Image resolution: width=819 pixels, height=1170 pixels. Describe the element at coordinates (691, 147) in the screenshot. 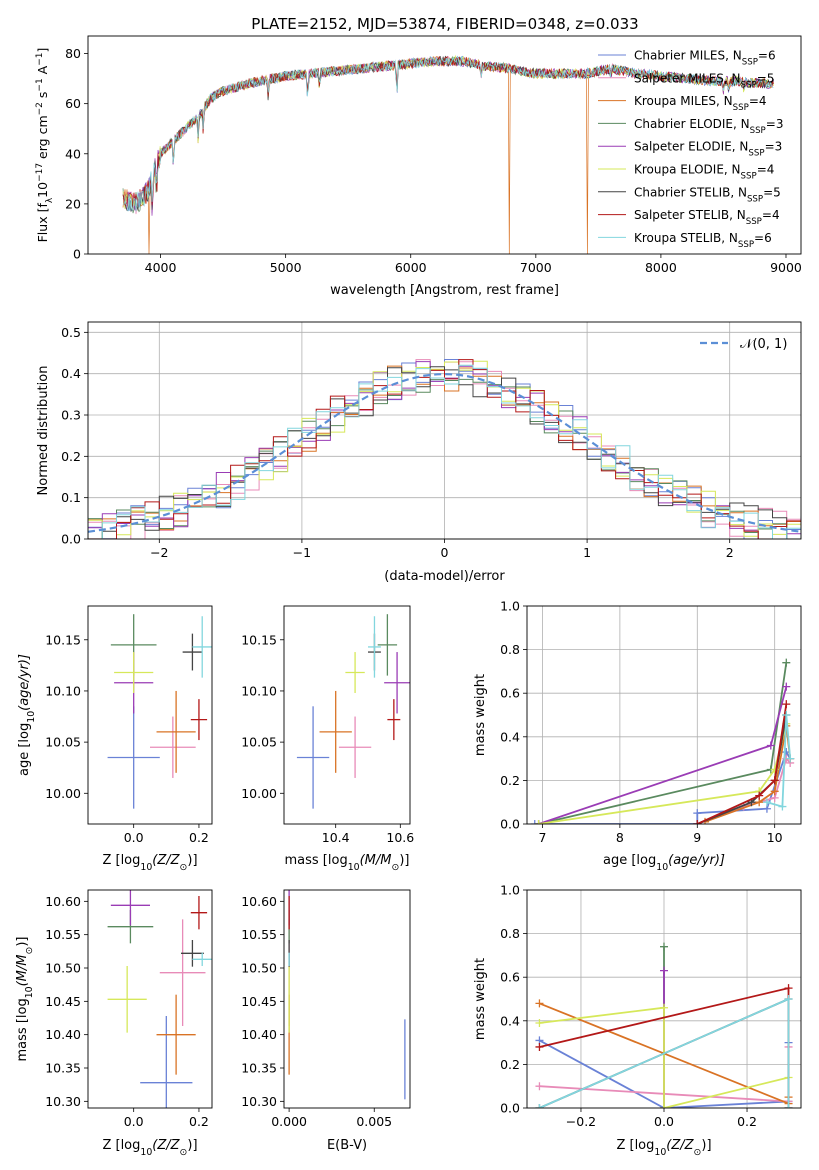

I see `label-part: Salpeter ELODIE, N` at that location.